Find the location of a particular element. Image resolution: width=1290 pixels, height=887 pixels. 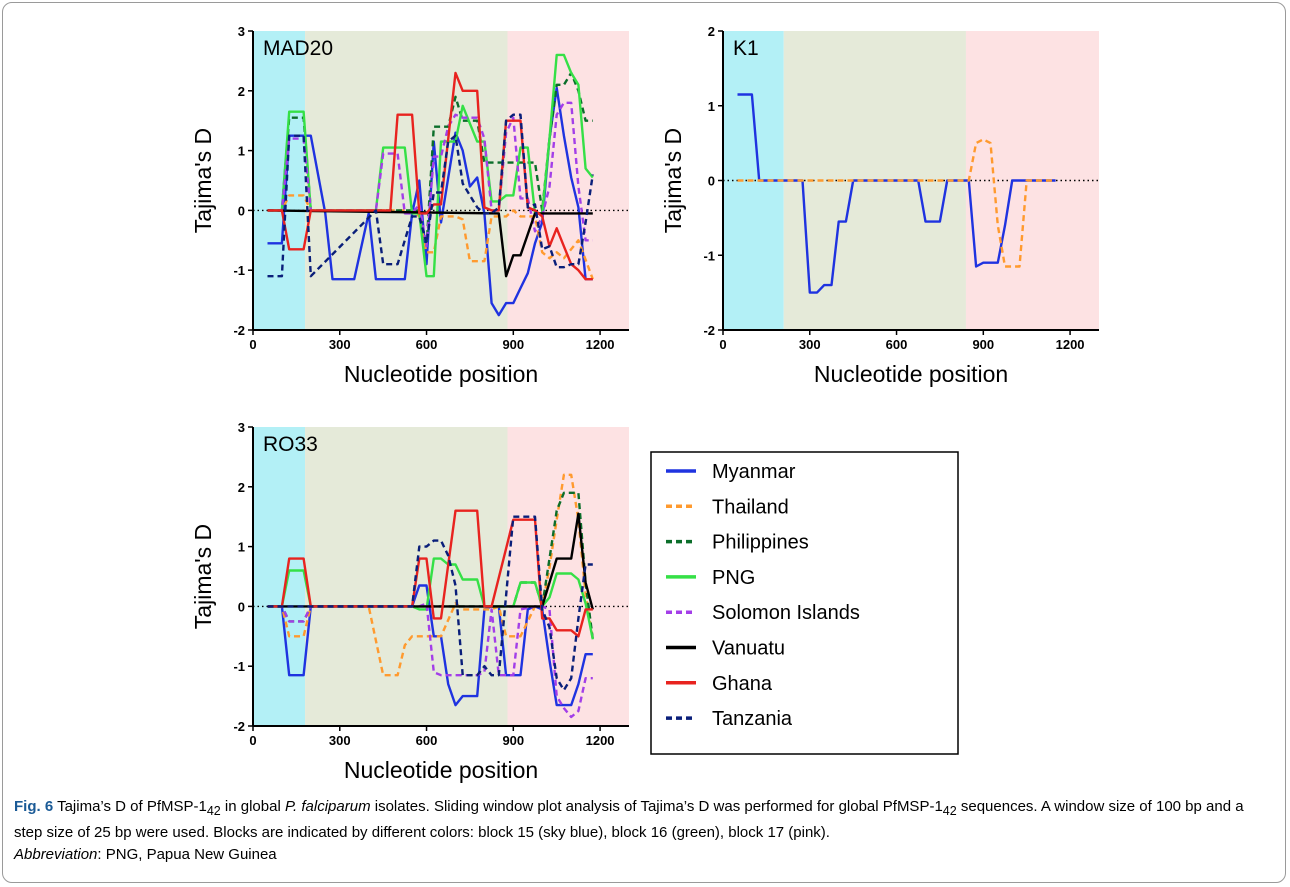

legend-label-ghana: Ghana is located at coordinates (742, 684).